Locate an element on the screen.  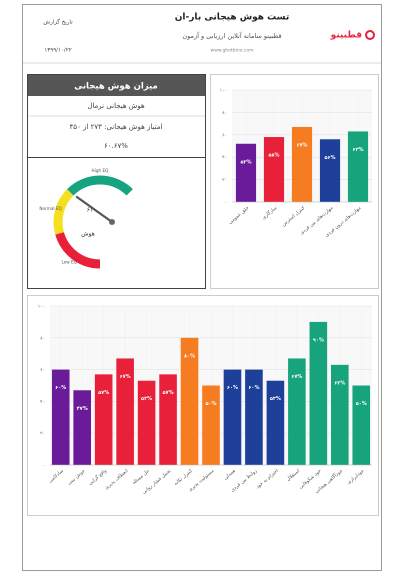
summary-title: میزان هوش هیجانی is located at coordinates (116, 87).